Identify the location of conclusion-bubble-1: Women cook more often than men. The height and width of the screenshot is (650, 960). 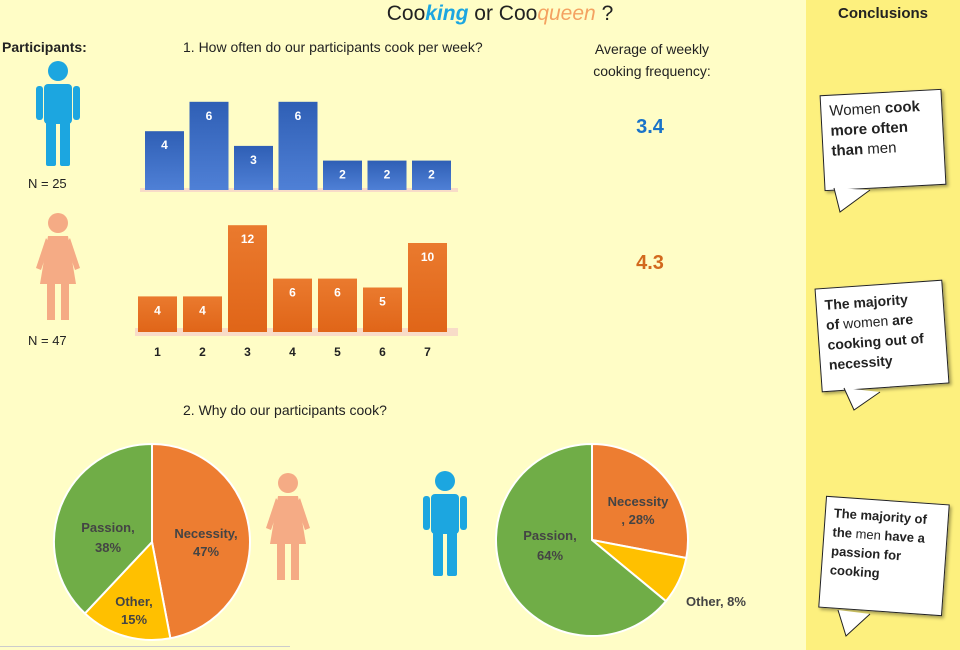
(883, 140).